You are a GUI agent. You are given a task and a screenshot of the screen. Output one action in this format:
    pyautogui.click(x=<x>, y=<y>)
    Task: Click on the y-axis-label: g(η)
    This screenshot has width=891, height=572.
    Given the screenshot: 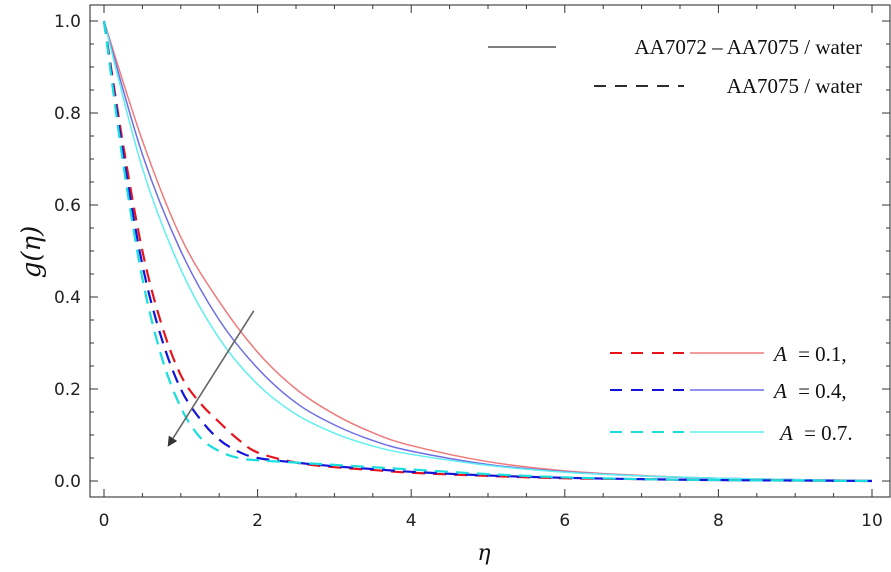 What is the action you would take?
    pyautogui.click(x=32, y=252)
    